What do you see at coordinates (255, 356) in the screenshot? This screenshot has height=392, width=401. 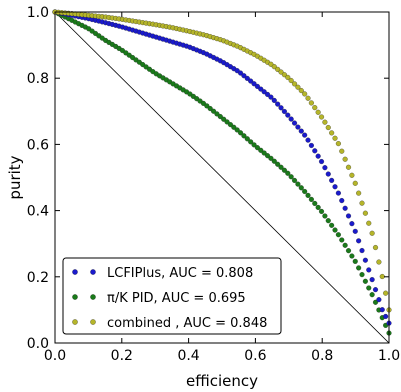 I see `x-tick-label: 0.6` at bounding box center [255, 356].